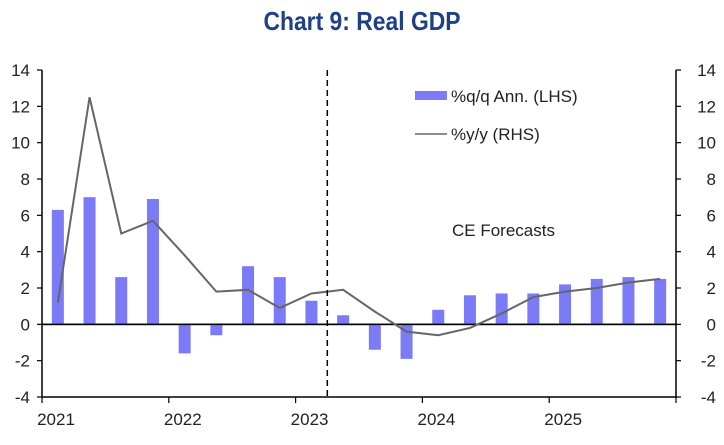 This screenshot has height=445, width=724. Describe the element at coordinates (310, 419) in the screenshot. I see `x-tick-label: 2023` at that location.